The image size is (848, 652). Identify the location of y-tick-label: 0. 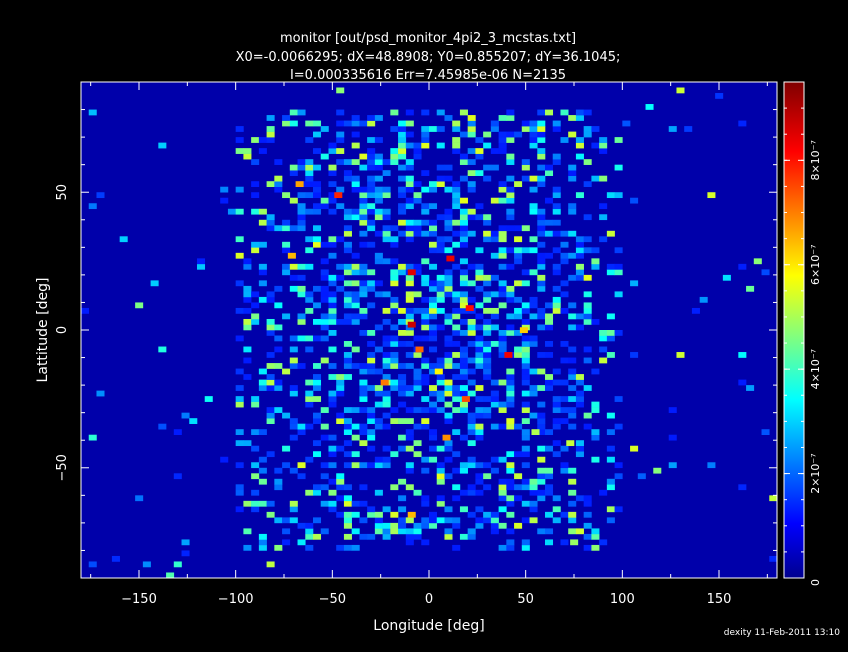
(62, 330).